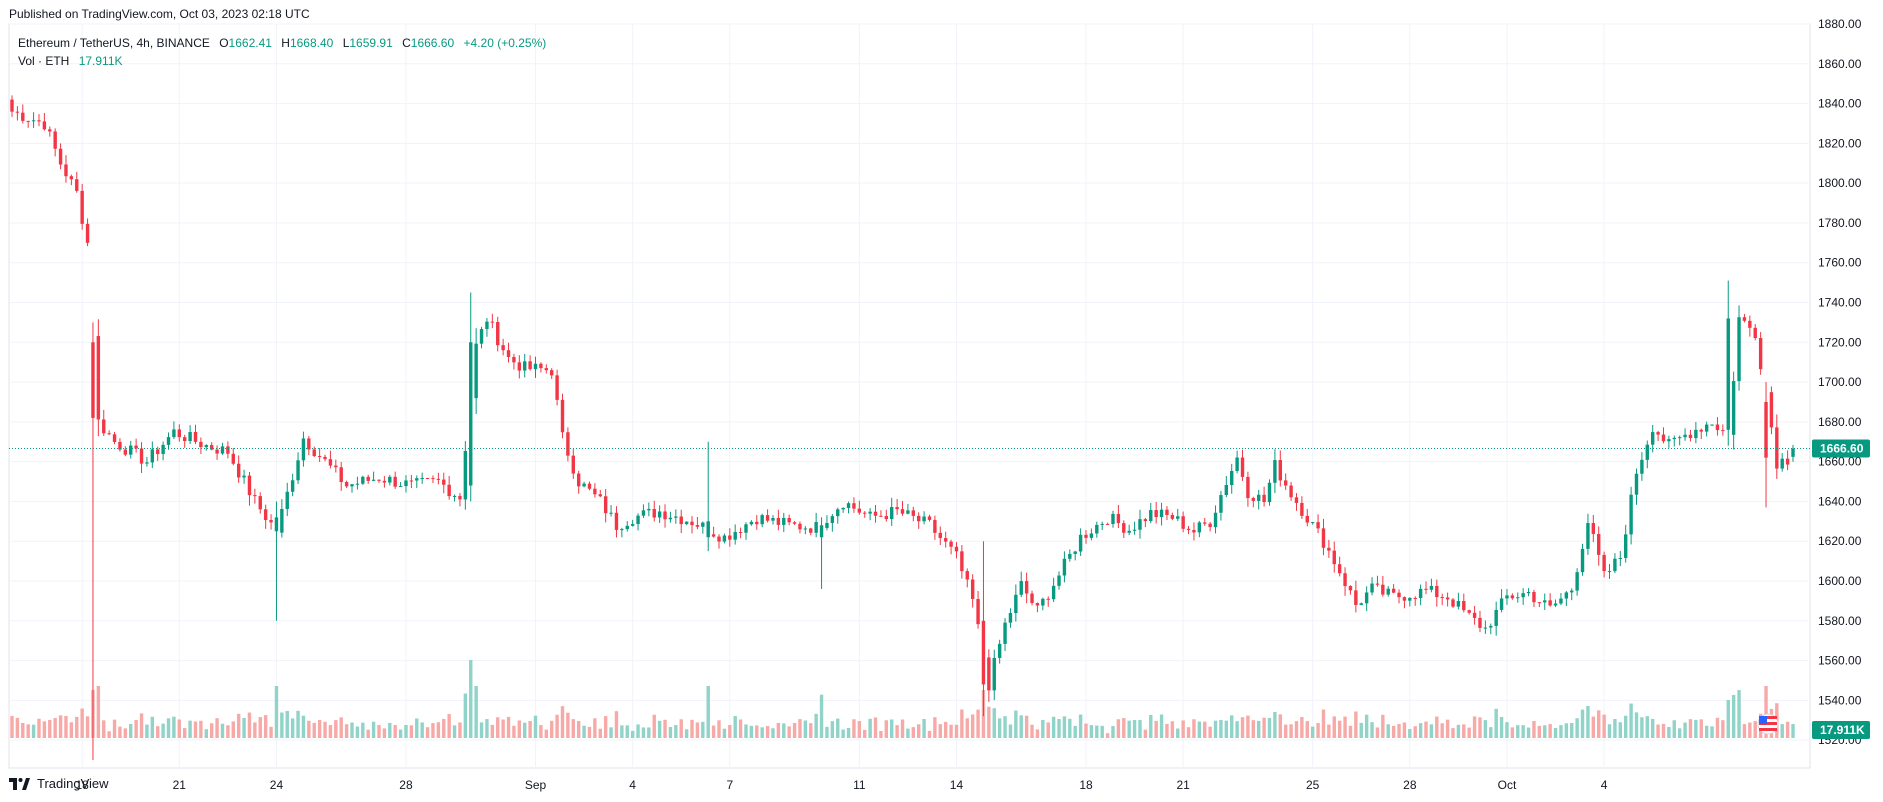  What do you see at coordinates (180, 785) in the screenshot?
I see `time-tick-label: 21` at bounding box center [180, 785].